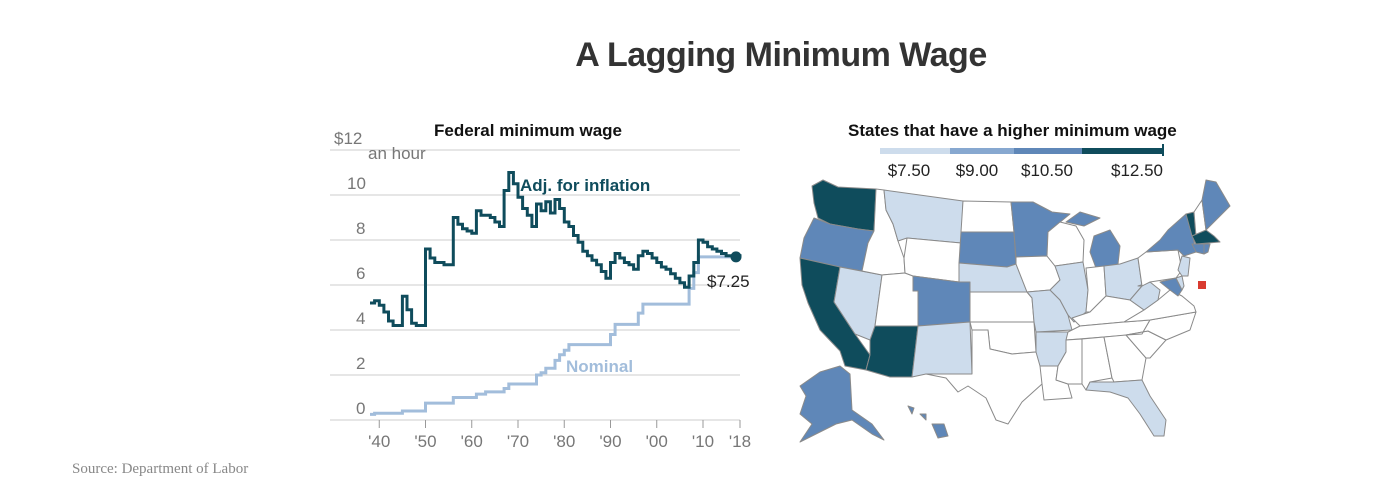  Describe the element at coordinates (923, 216) in the screenshot. I see `state-montana` at that location.